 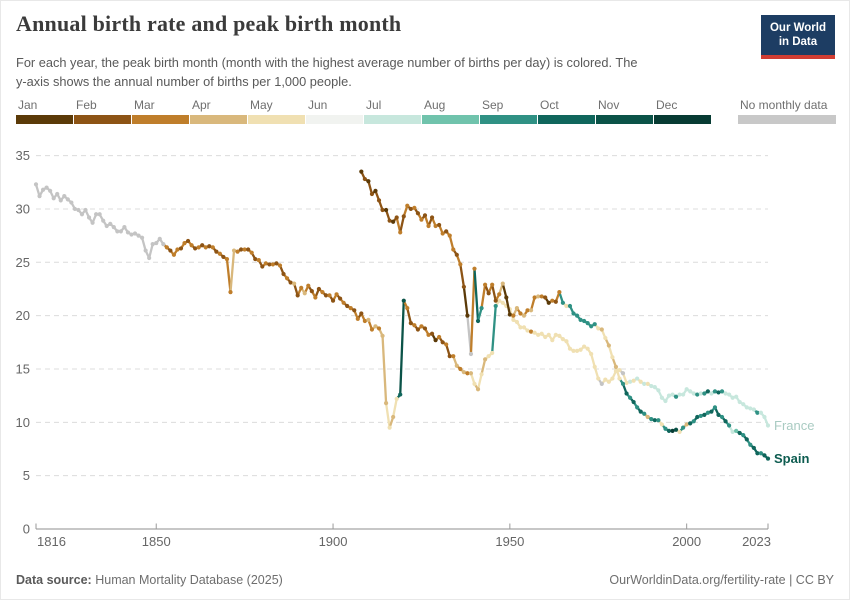 I want to click on legend-item-feb: Feb, so click(x=102, y=111).